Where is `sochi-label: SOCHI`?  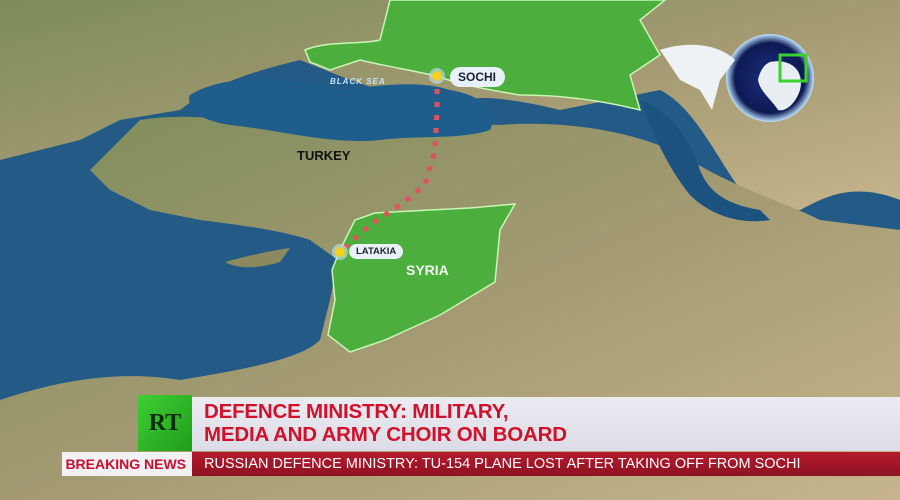 sochi-label: SOCHI is located at coordinates (478, 77).